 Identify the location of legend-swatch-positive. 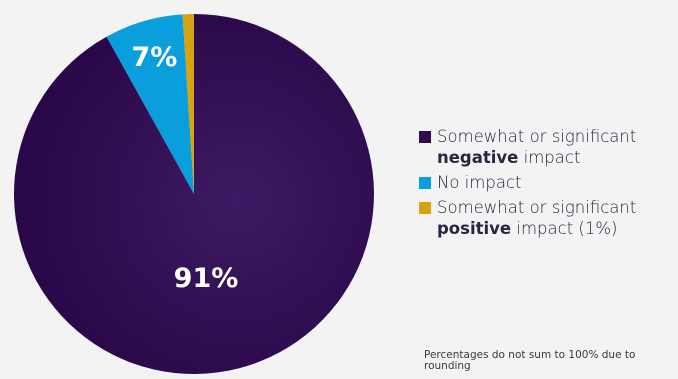
(425, 208).